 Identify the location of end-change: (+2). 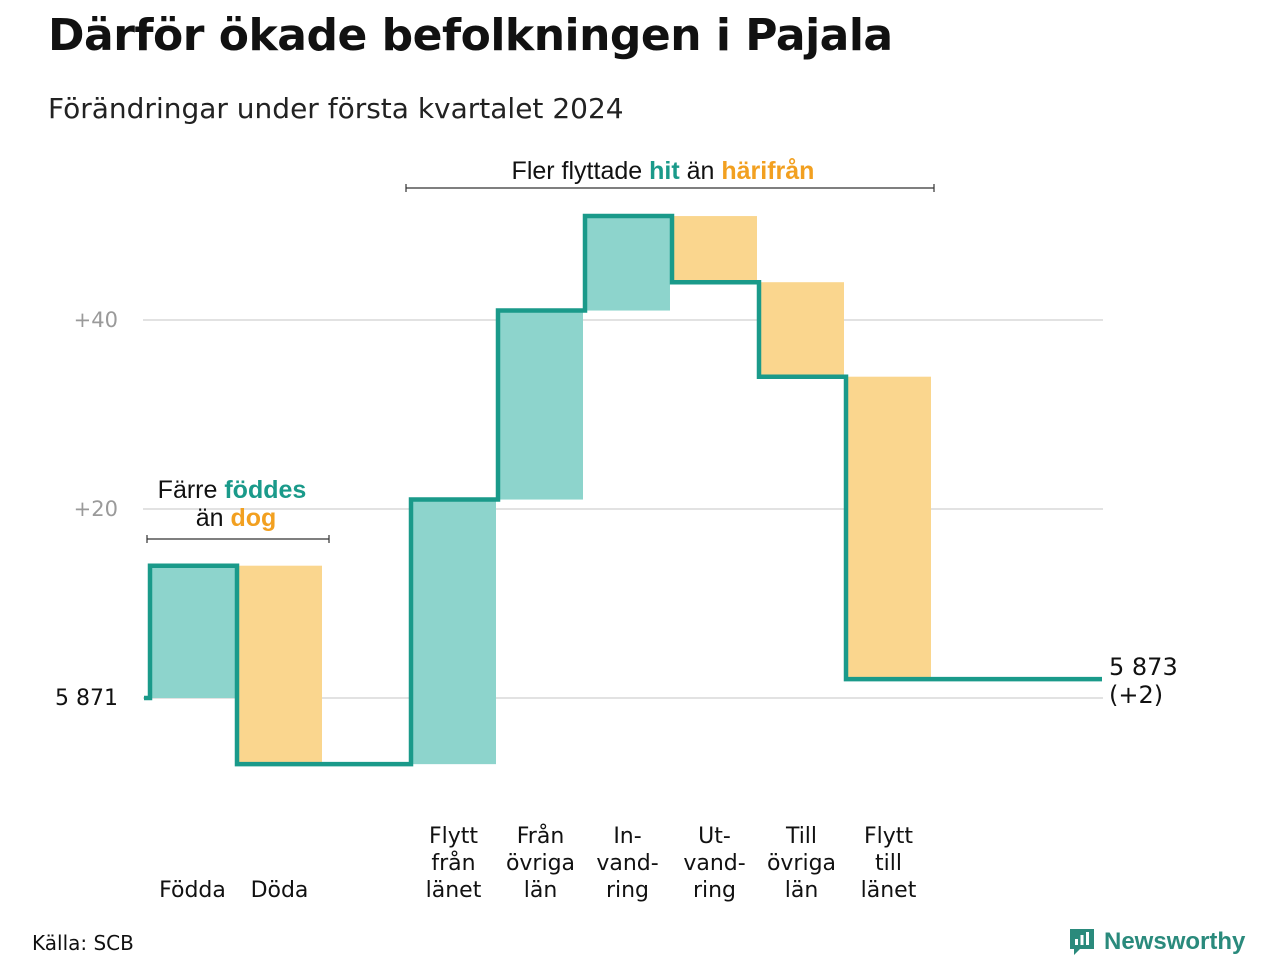
(1136, 695).